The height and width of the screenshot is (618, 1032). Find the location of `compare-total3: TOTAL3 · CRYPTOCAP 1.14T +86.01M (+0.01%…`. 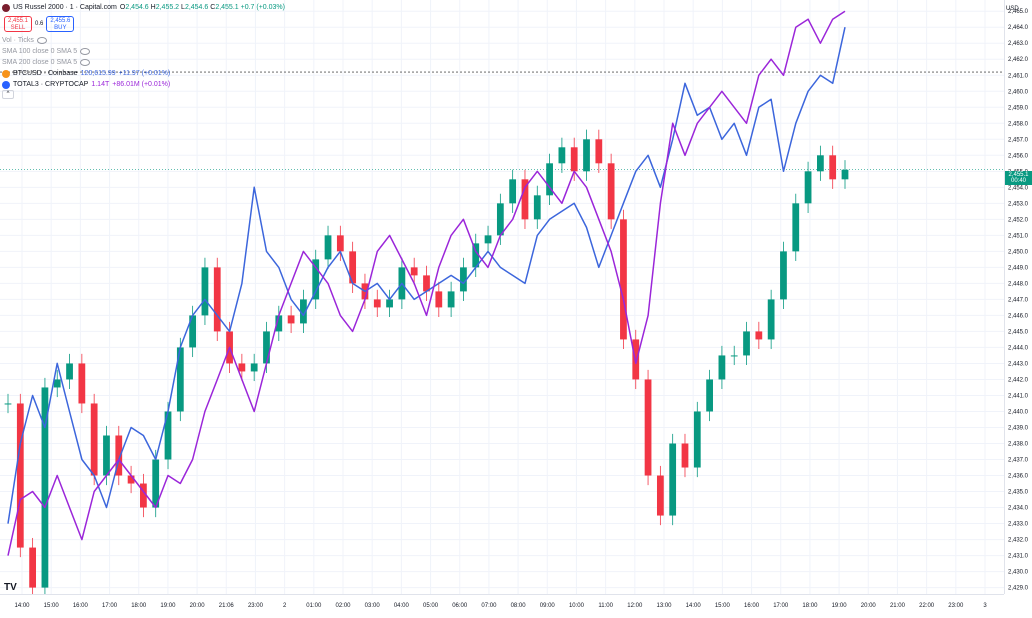

compare-total3: TOTAL3 · CRYPTOCAP 1.14T +86.01M (+0.01%… is located at coordinates (143, 84).